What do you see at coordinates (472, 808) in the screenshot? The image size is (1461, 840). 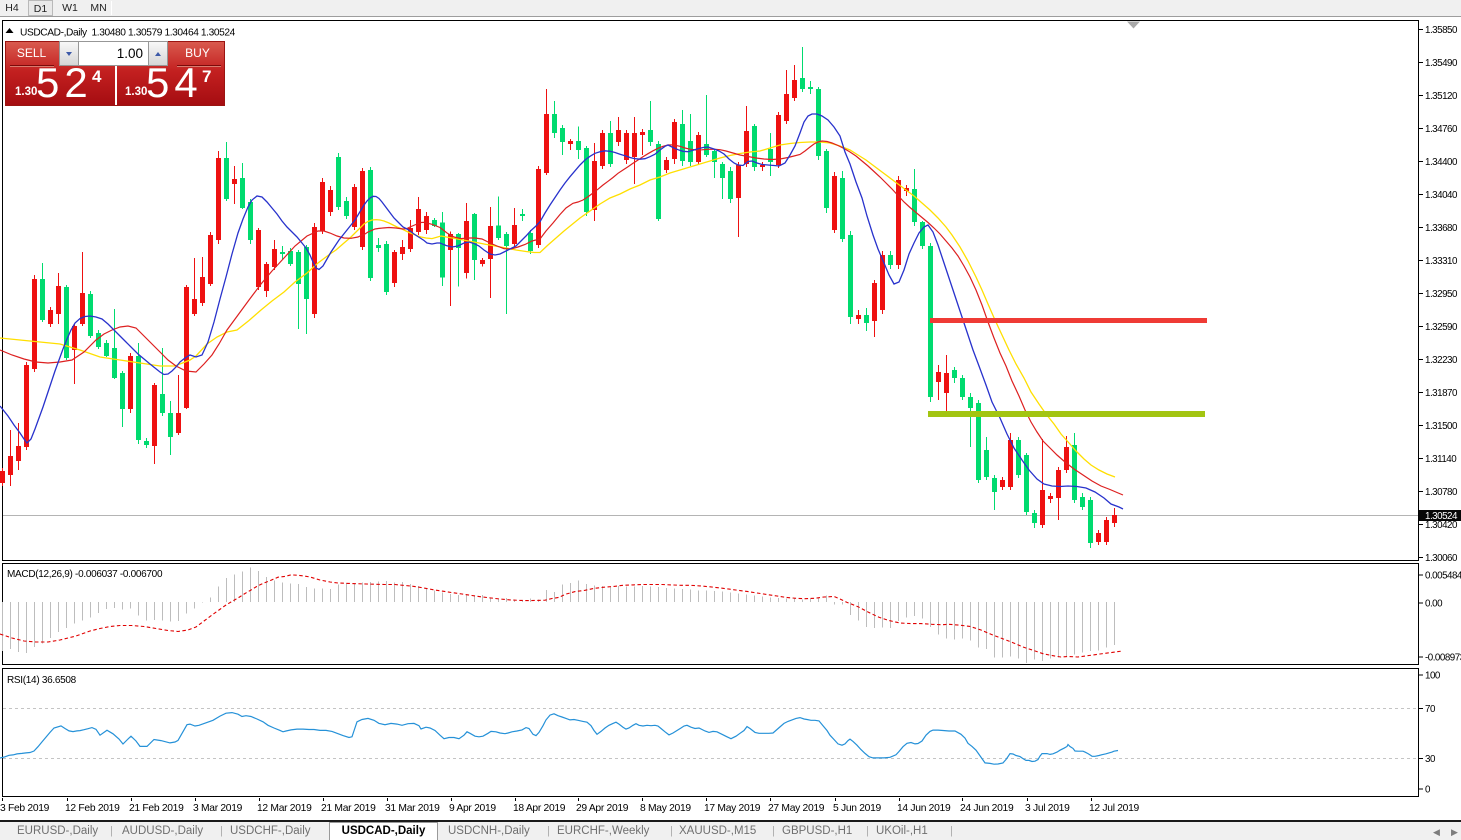 I see `svg-text: 9 Apr 2019` at bounding box center [472, 808].